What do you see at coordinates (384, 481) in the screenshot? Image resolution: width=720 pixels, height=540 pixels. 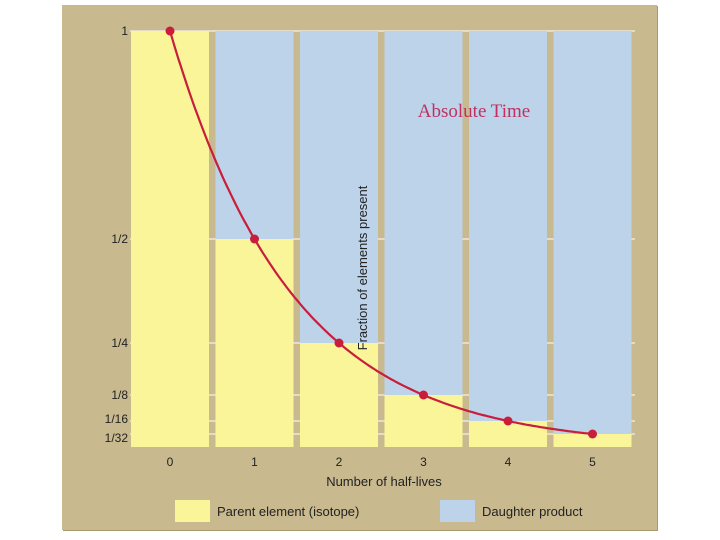 I see `x-axis-title: Number of half-lives` at bounding box center [384, 481].